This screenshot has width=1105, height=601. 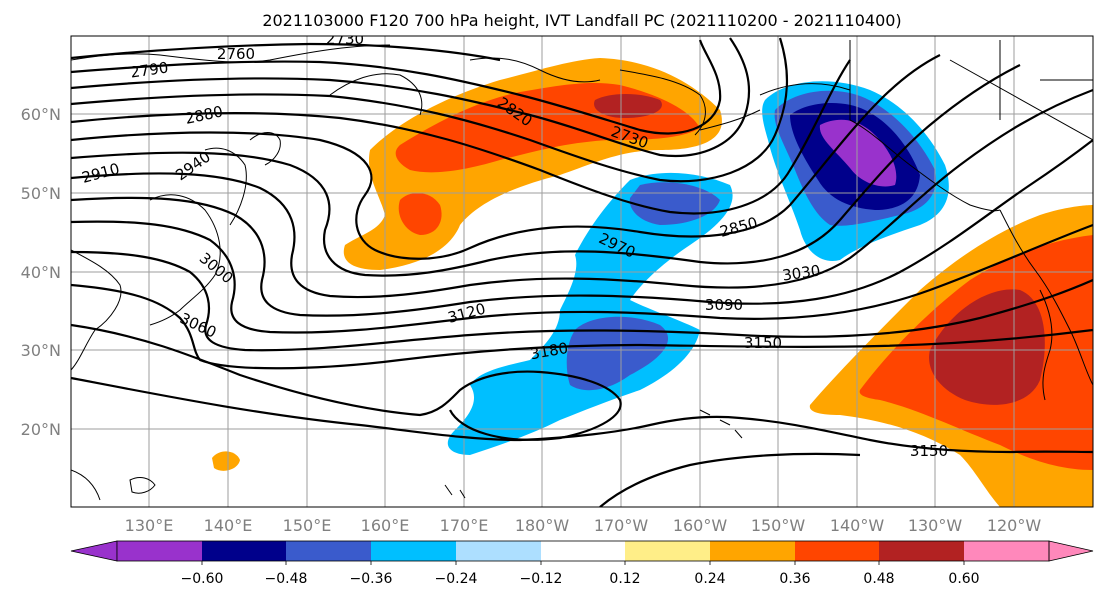 What do you see at coordinates (41, 350) in the screenshot?
I see `lat-label: 30°N` at bounding box center [41, 350].